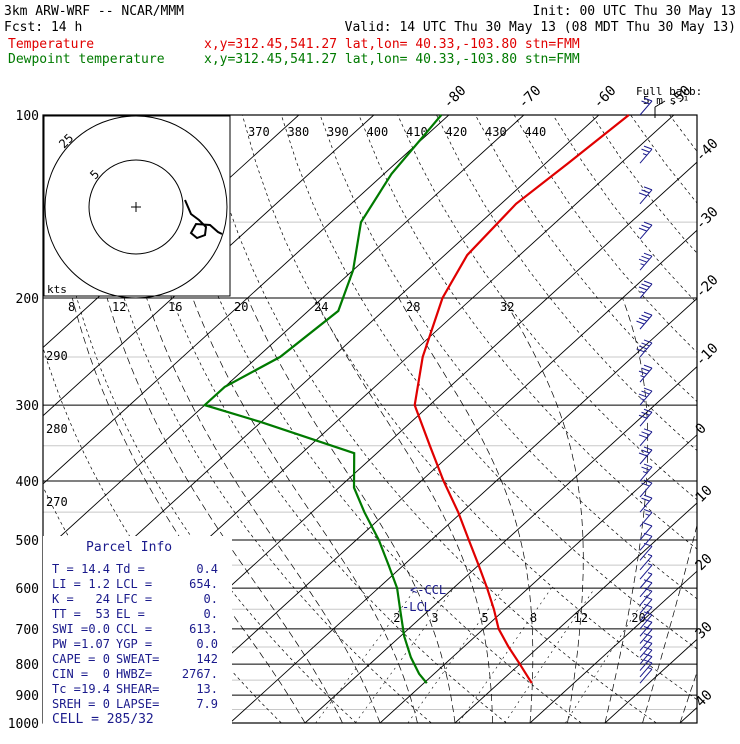 The height and width of the screenshot is (744, 740). I want to click on legend-dewpoint-label: Dewpoint temperature, so click(86, 59).